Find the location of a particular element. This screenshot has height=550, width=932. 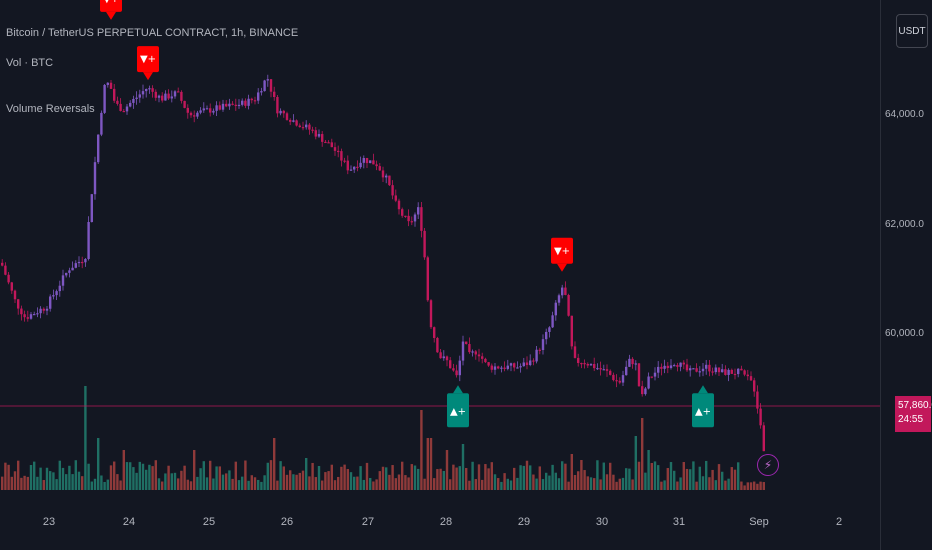

currency-button: USDT is located at coordinates (912, 31).